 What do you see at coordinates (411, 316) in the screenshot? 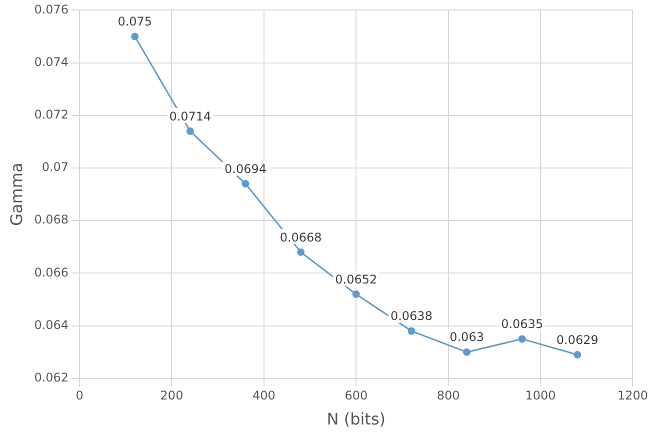
I see `data-label: 0.0638` at bounding box center [411, 316].